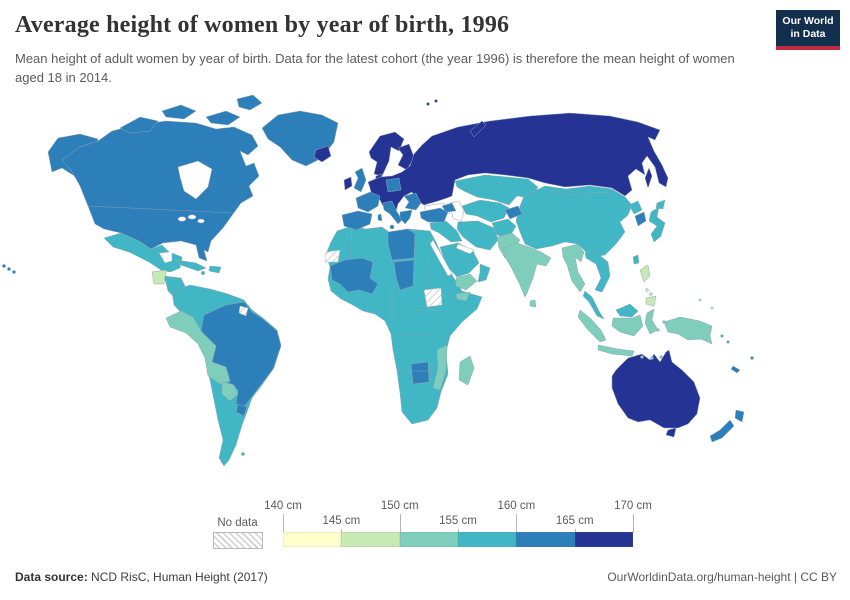  What do you see at coordinates (627, 325) in the screenshot?
I see `map-region-borneo-indonesia` at bounding box center [627, 325].